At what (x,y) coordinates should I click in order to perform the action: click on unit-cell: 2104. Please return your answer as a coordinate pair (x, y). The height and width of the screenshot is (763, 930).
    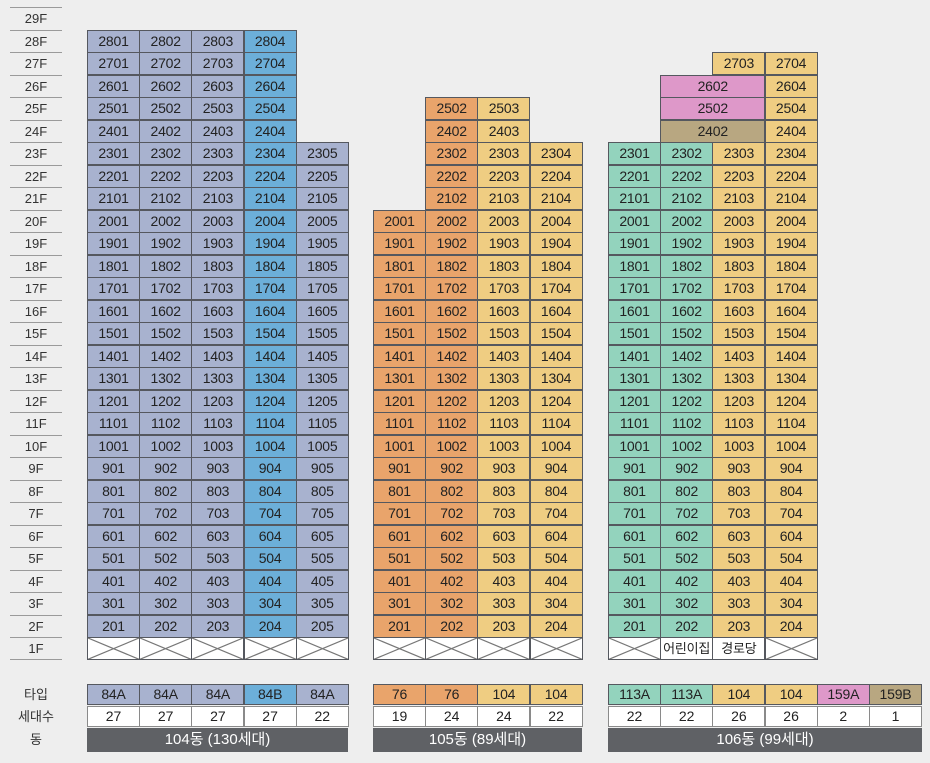
    Looking at the image, I should click on (270, 199).